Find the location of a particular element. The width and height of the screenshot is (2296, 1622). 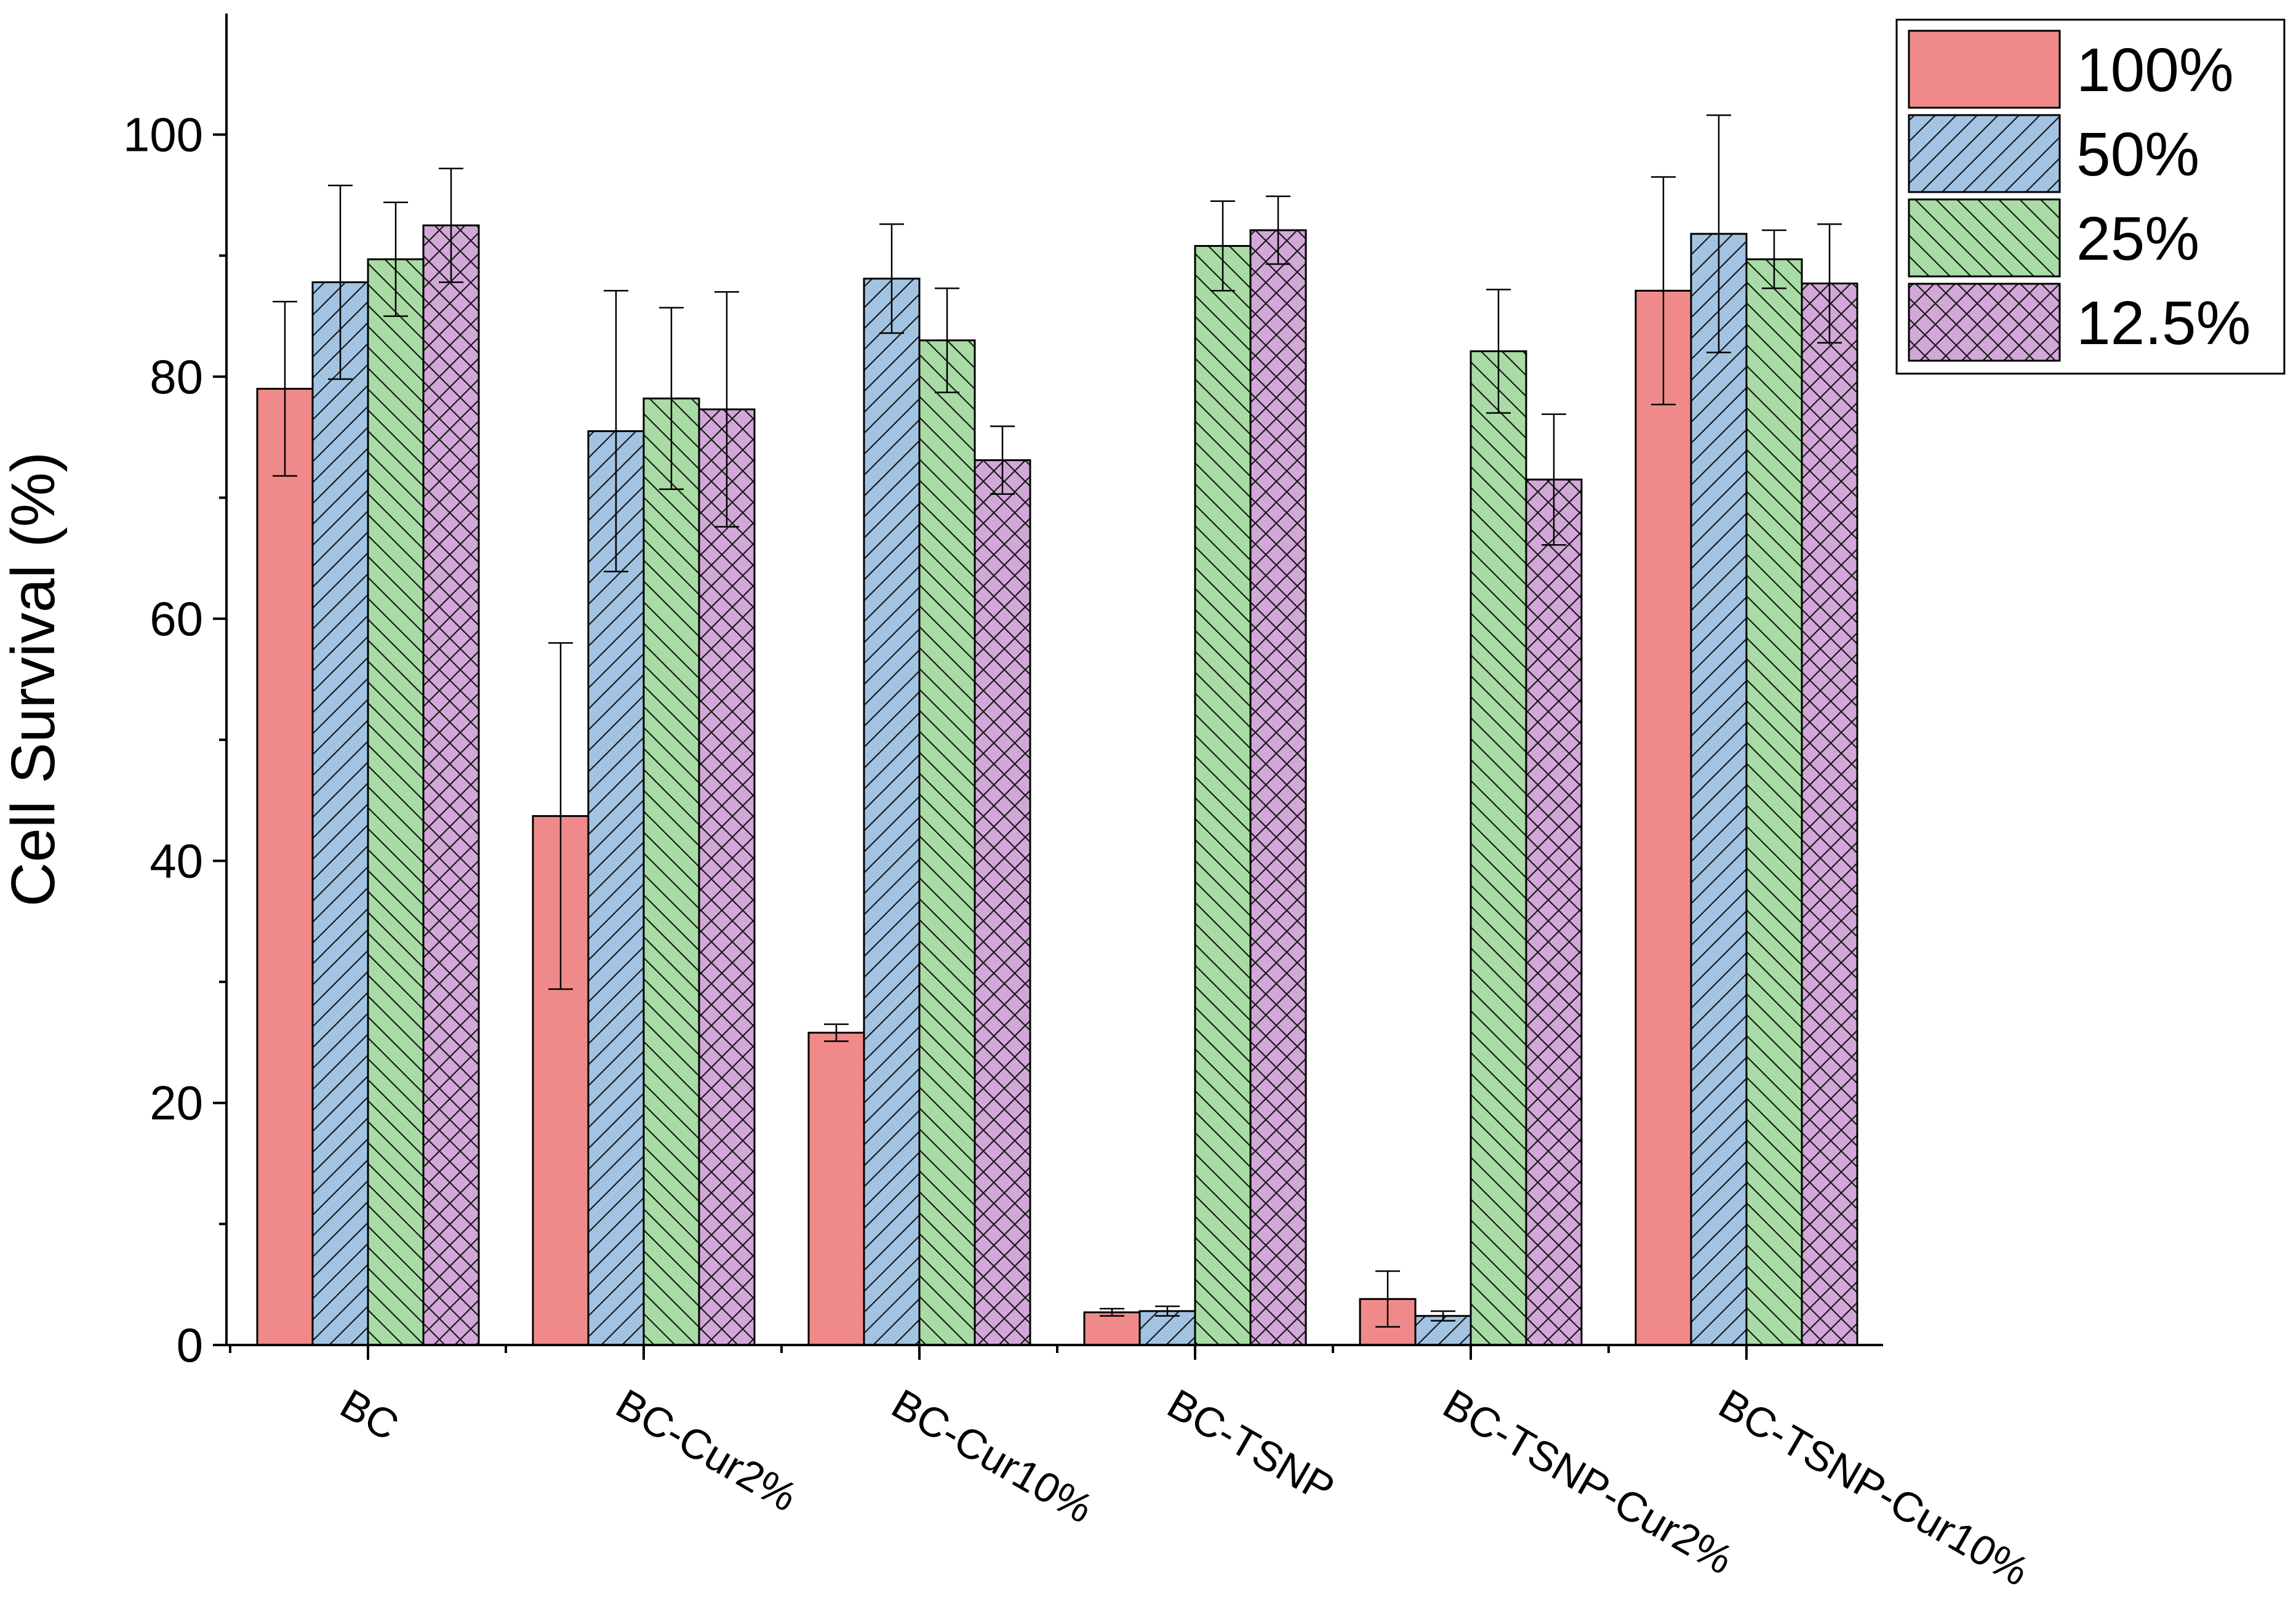

error-bar-BC-Cur2%-25% is located at coordinates (671, 399).